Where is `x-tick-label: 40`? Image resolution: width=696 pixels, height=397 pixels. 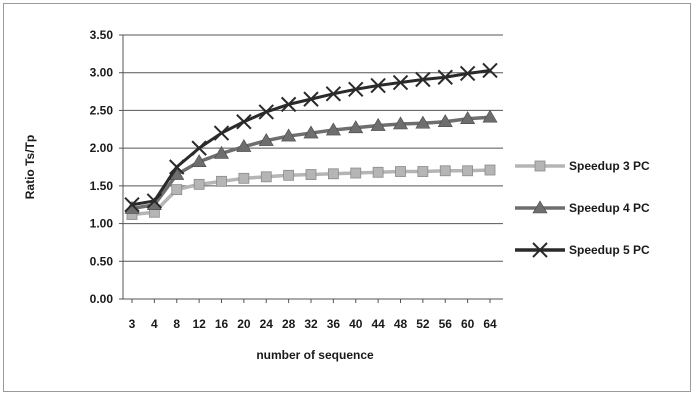 x-tick-label: 40 is located at coordinates (356, 324).